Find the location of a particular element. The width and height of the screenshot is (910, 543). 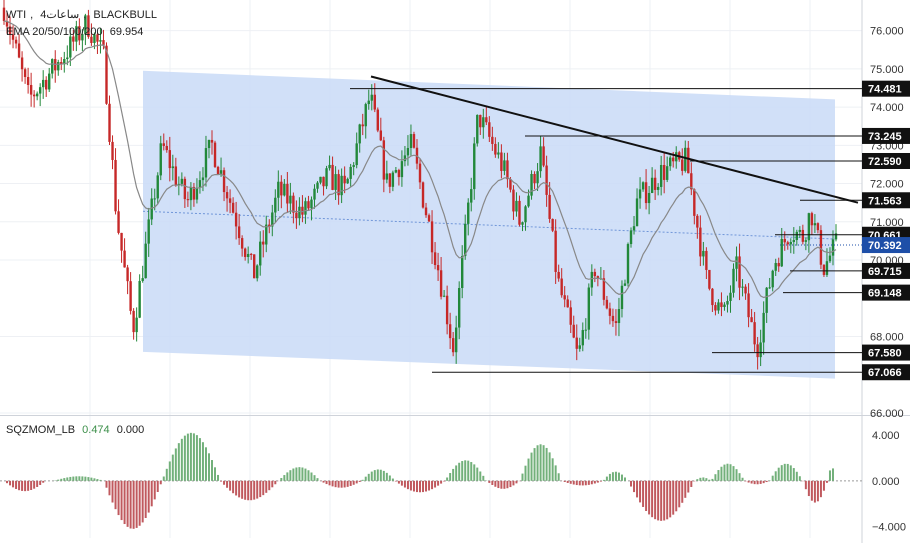

osc-tick-label: 4.000 is located at coordinates (886, 436).